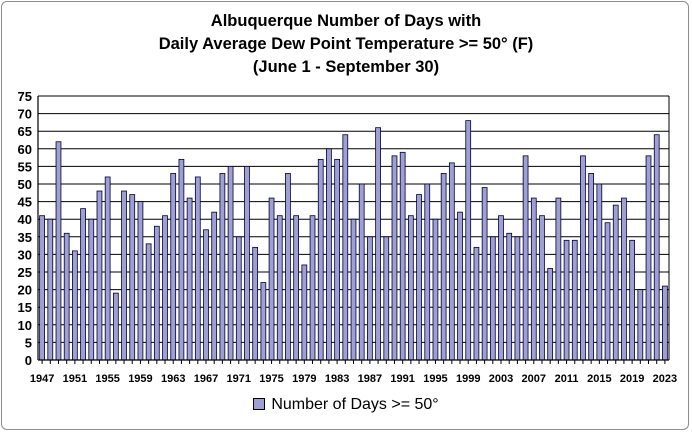  Describe the element at coordinates (386, 298) in the screenshot. I see `bar-1989` at that location.